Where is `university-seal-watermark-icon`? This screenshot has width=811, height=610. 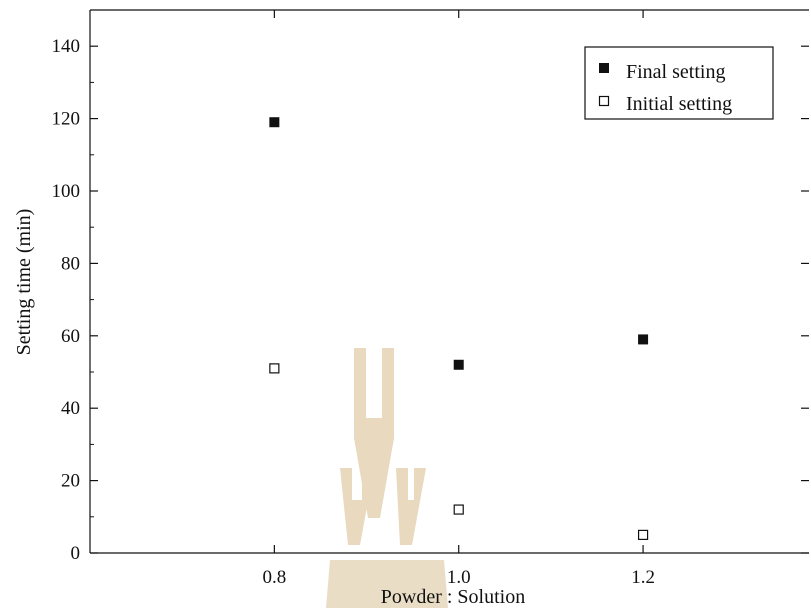 university-seal-watermark-icon is located at coordinates (387, 478).